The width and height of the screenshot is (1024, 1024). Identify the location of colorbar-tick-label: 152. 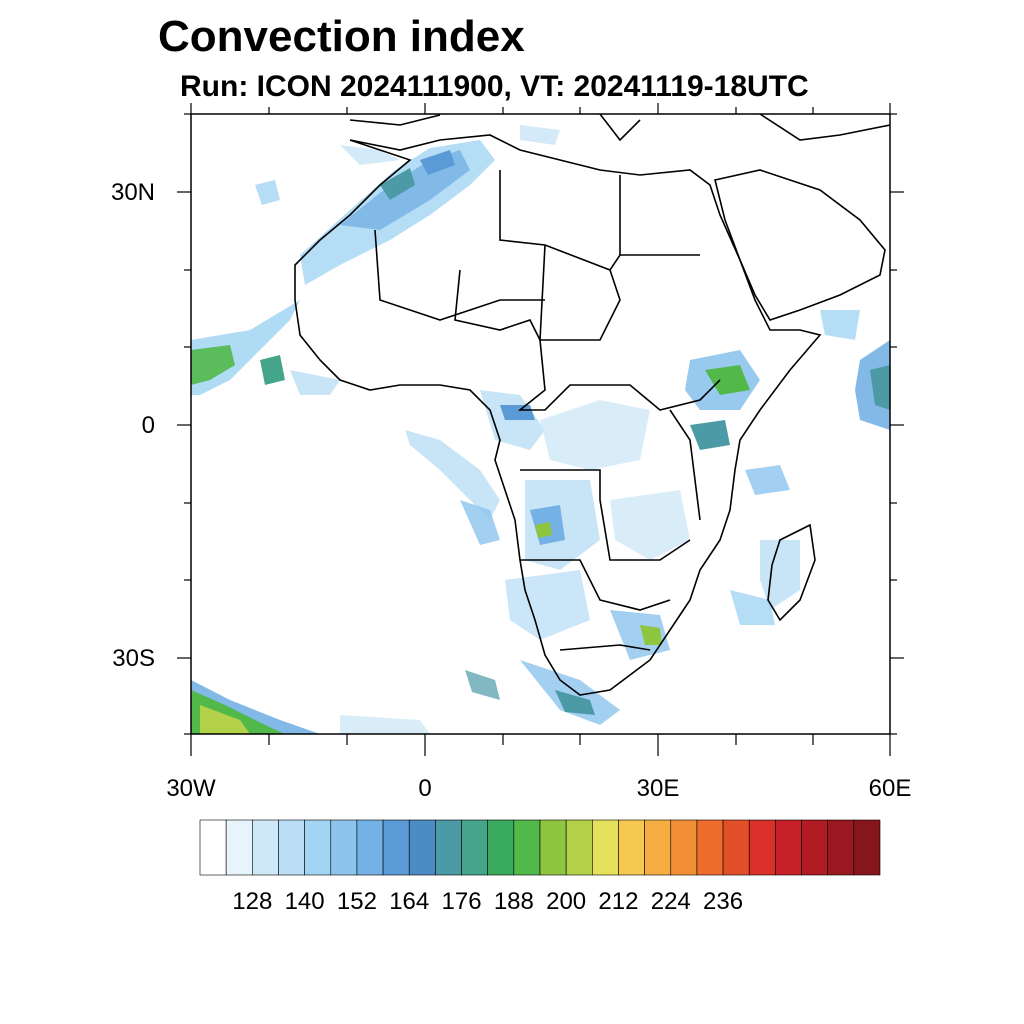
(356, 901).